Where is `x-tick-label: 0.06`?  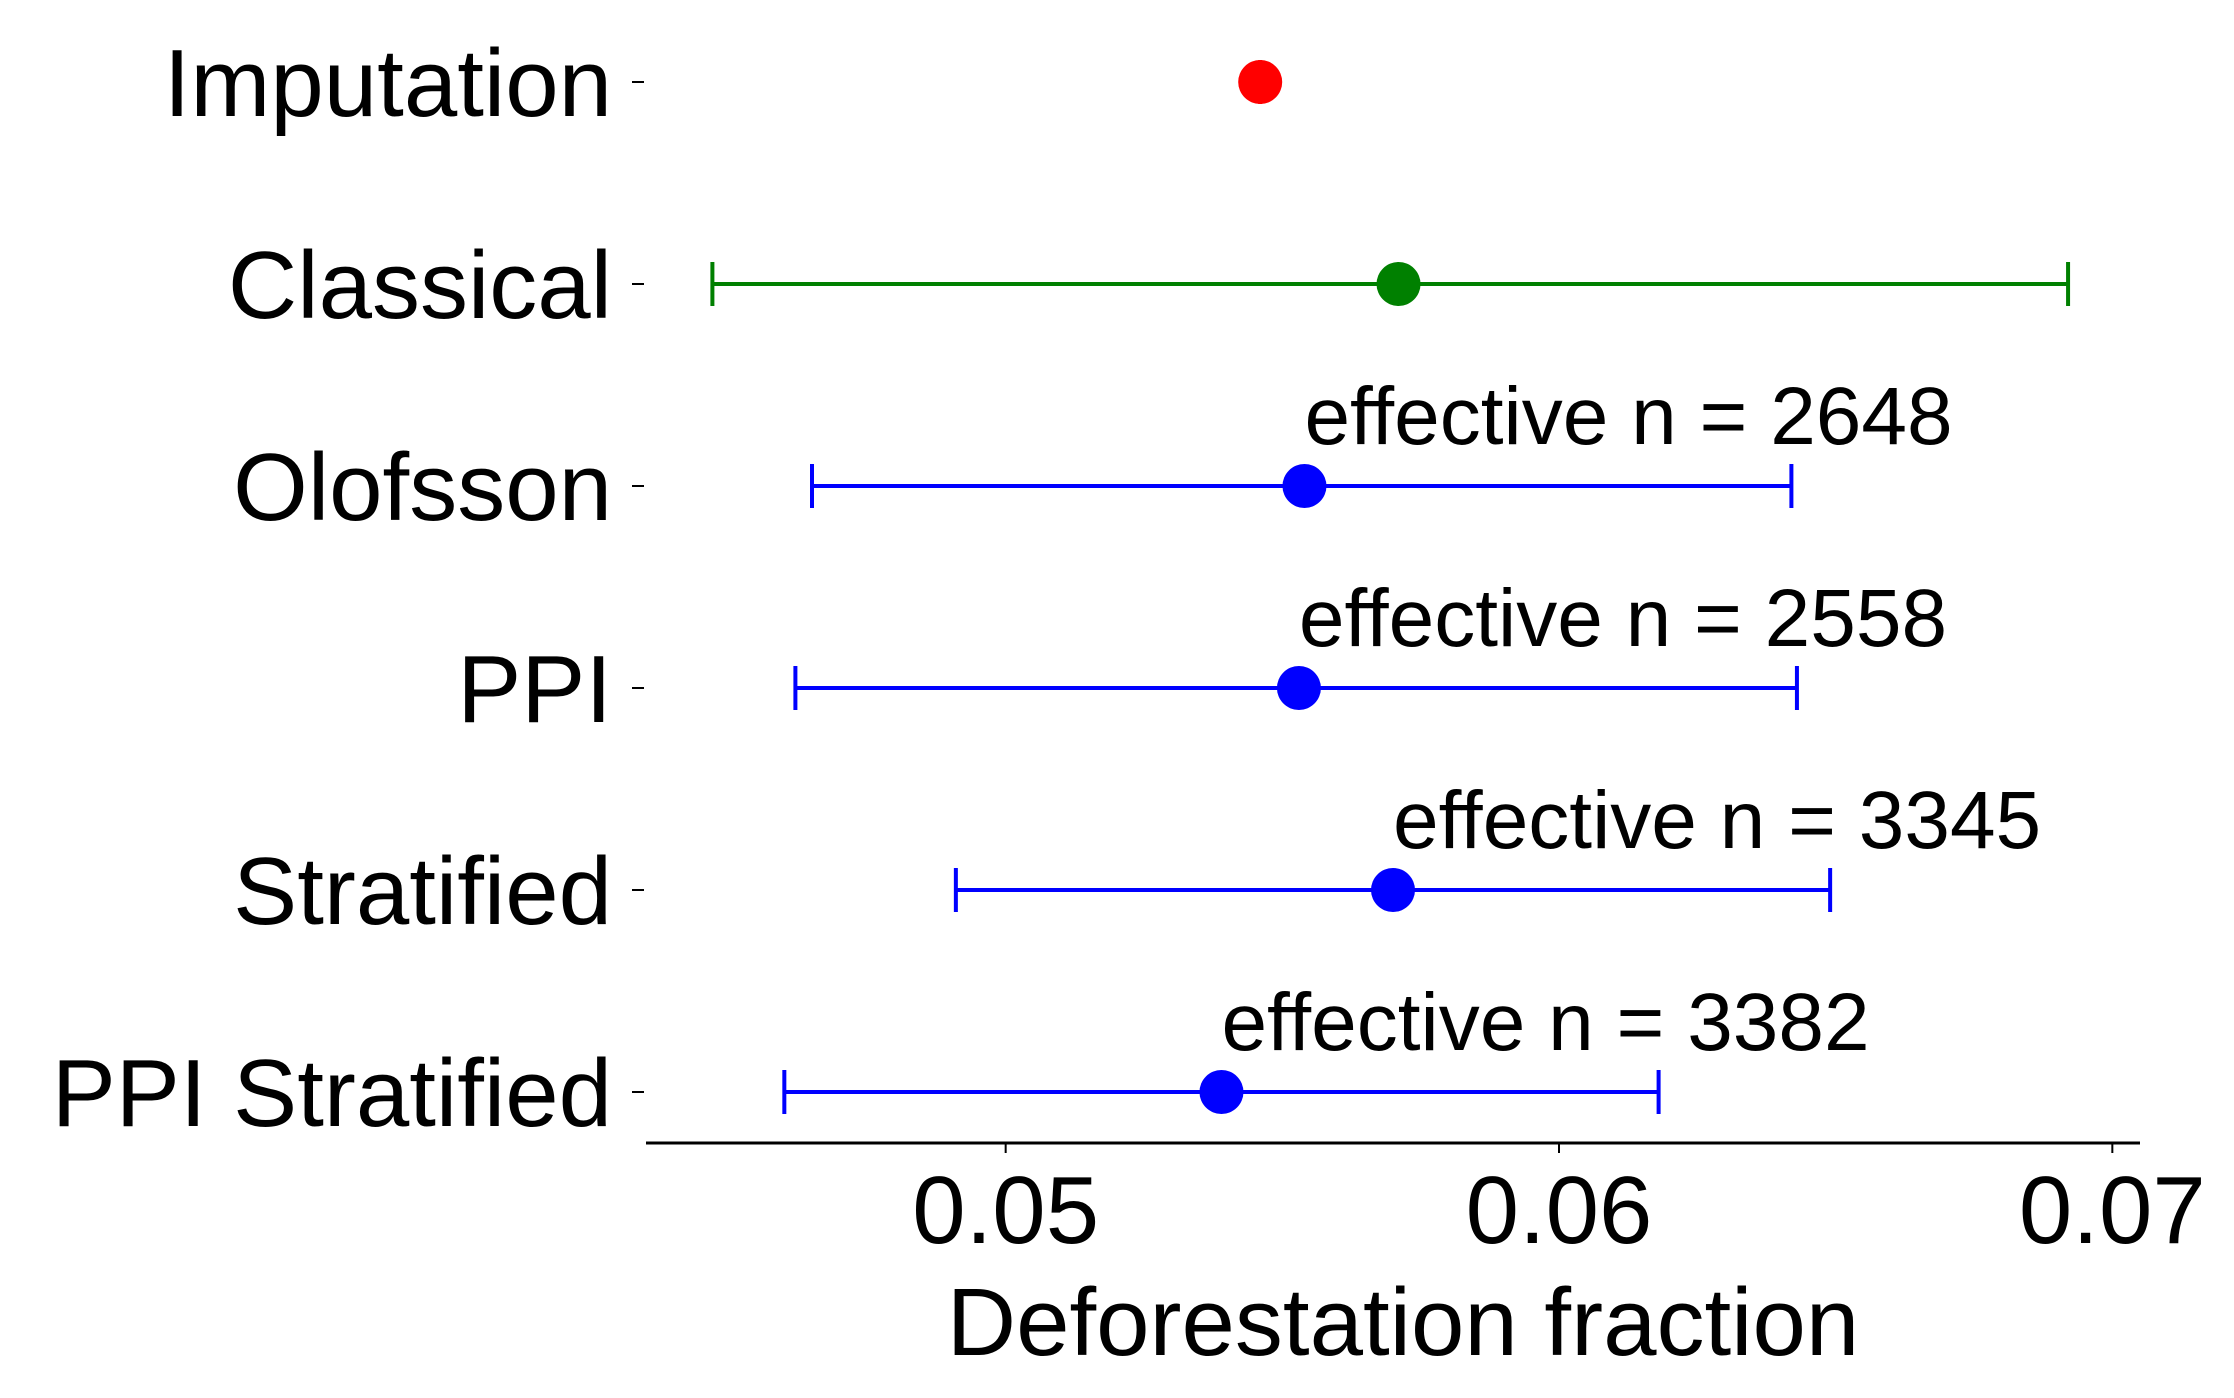 x-tick-label: 0.06 is located at coordinates (1559, 1210).